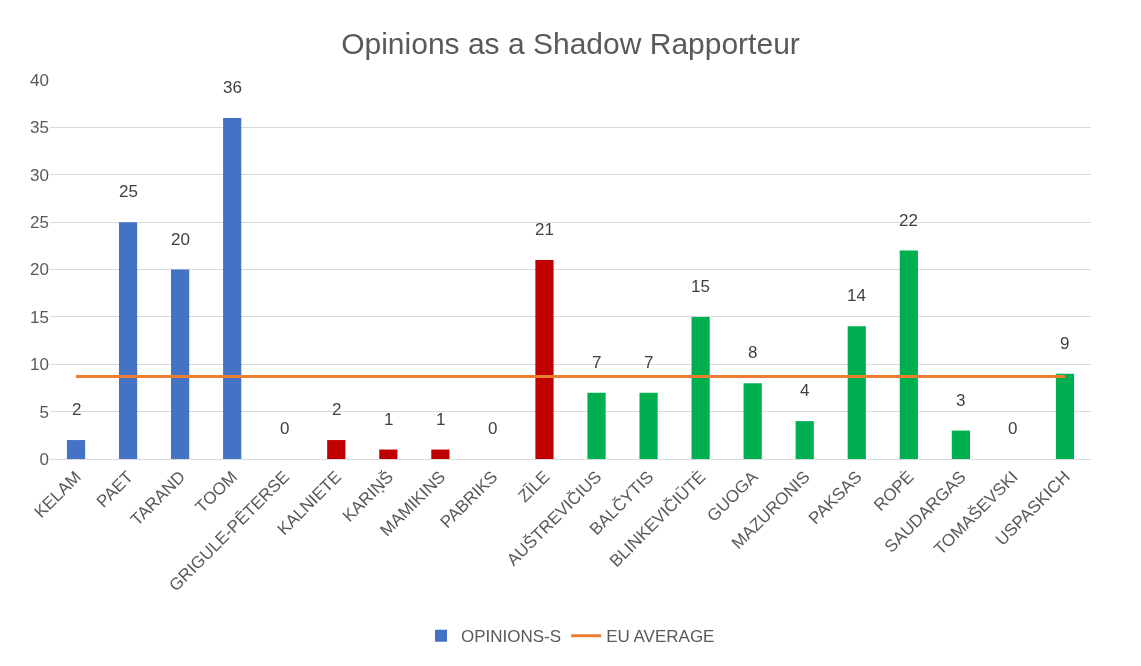  I want to click on data-label: 22, so click(908, 220).